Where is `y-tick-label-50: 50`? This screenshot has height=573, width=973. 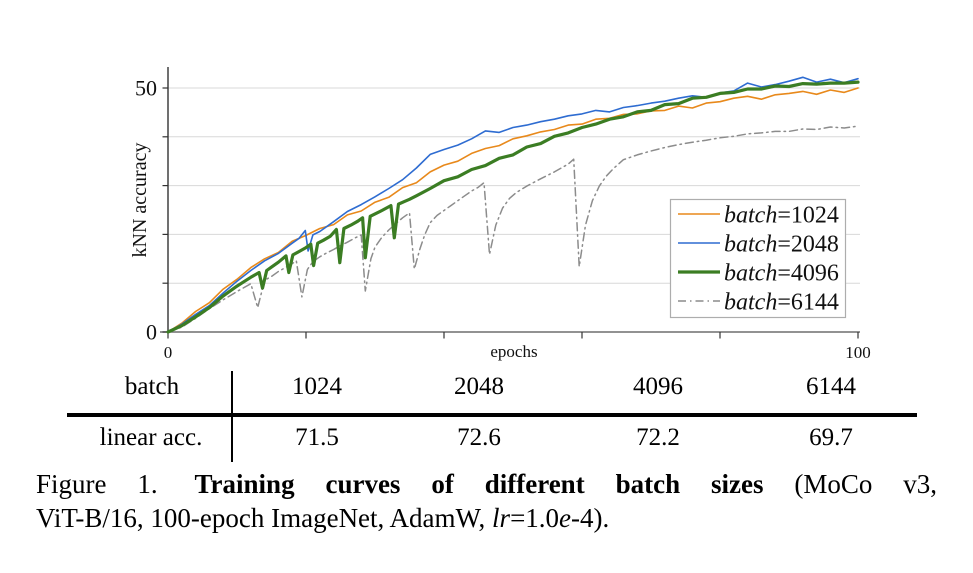 y-tick-label-50: 50 is located at coordinates (146, 88).